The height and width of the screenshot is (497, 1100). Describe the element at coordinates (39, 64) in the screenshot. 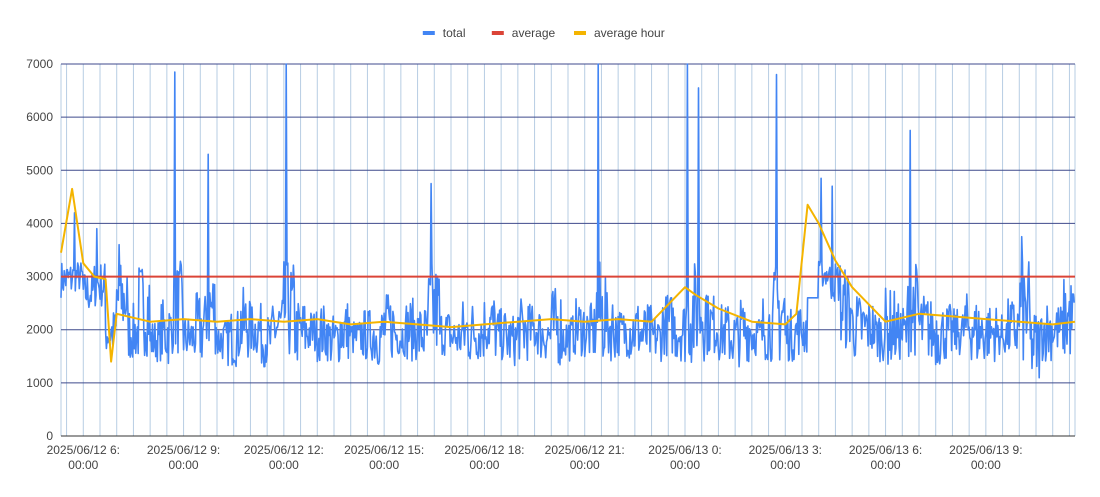

I see `y-tick-label: 7000` at that location.